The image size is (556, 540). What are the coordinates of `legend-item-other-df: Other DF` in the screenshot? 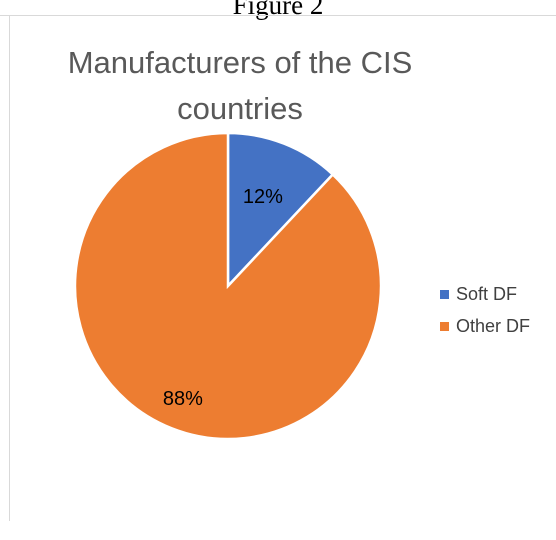 It's located at (485, 326).